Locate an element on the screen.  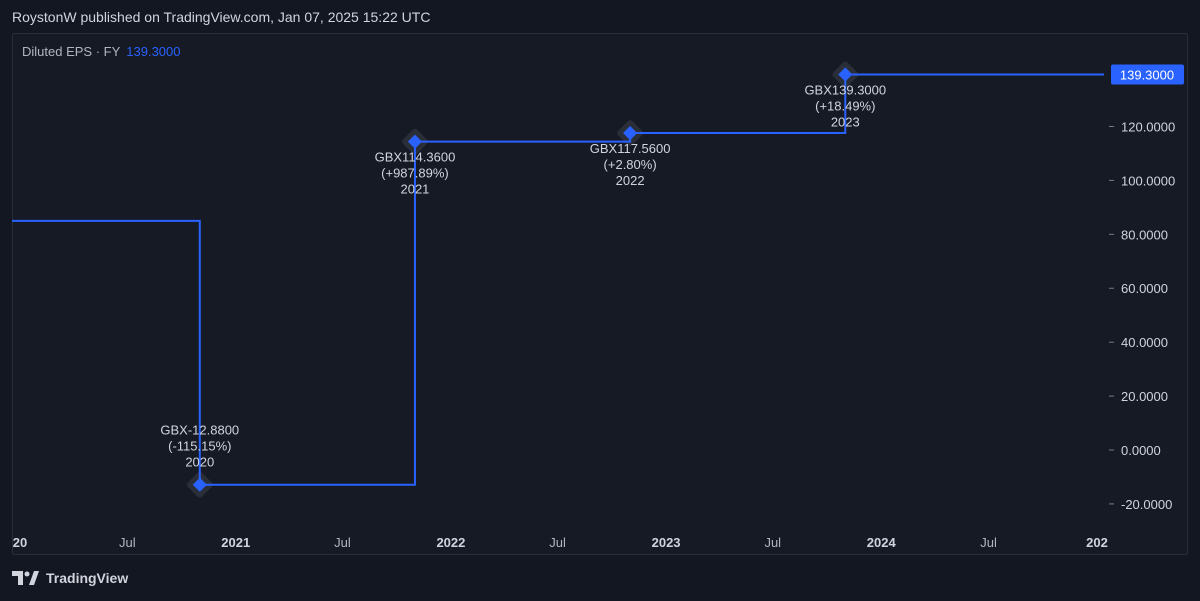
legend-series-value: 139.3000 is located at coordinates (153, 51).